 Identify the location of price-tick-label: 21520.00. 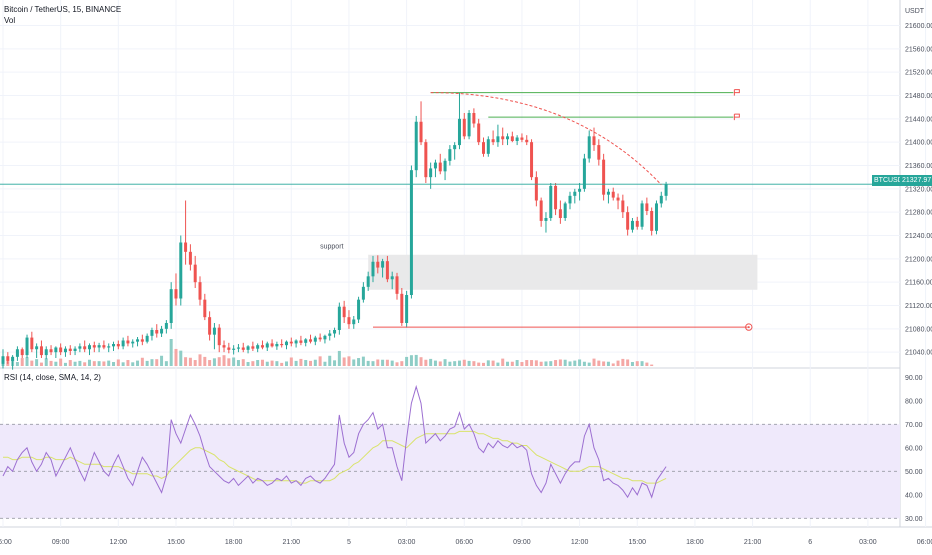
(918, 73).